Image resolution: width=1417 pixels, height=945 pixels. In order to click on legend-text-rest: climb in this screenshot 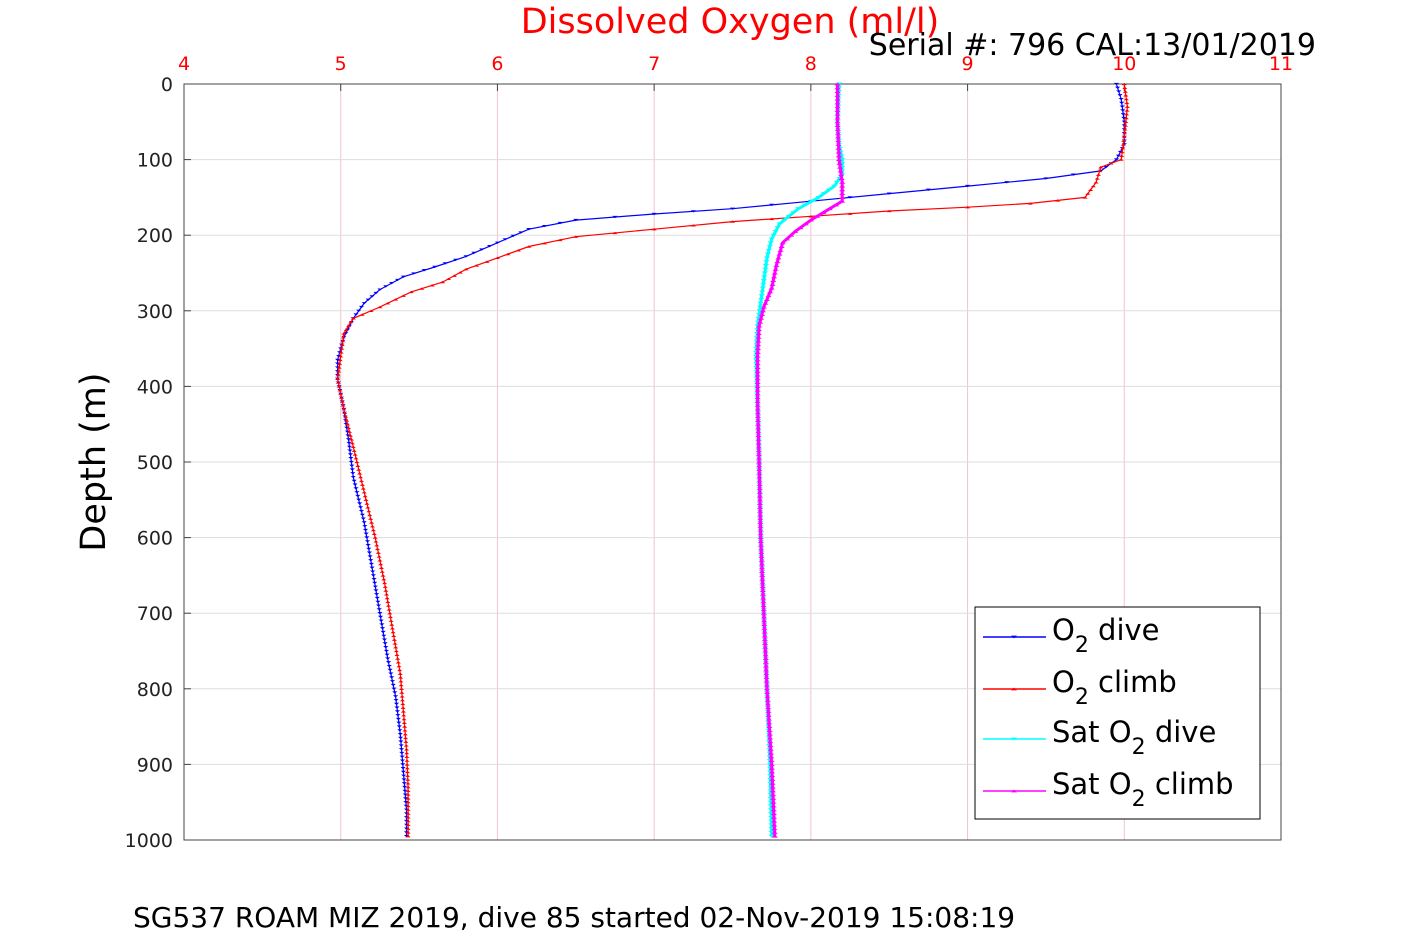, I will do `click(1133, 682)`.